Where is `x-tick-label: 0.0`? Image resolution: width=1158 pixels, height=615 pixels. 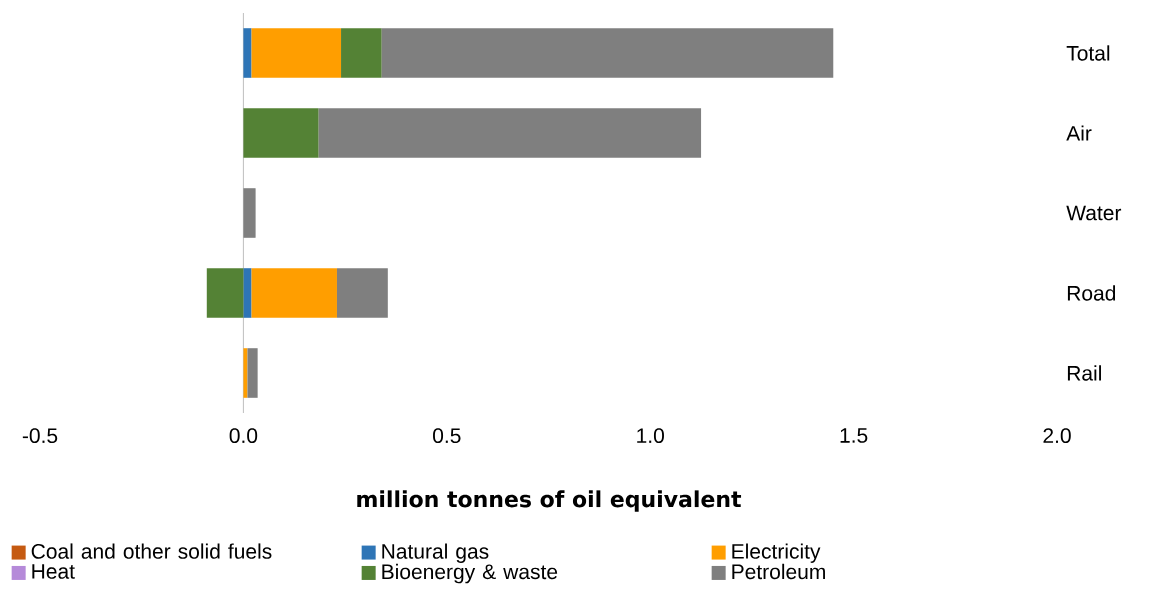 x-tick-label: 0.0 is located at coordinates (243, 436).